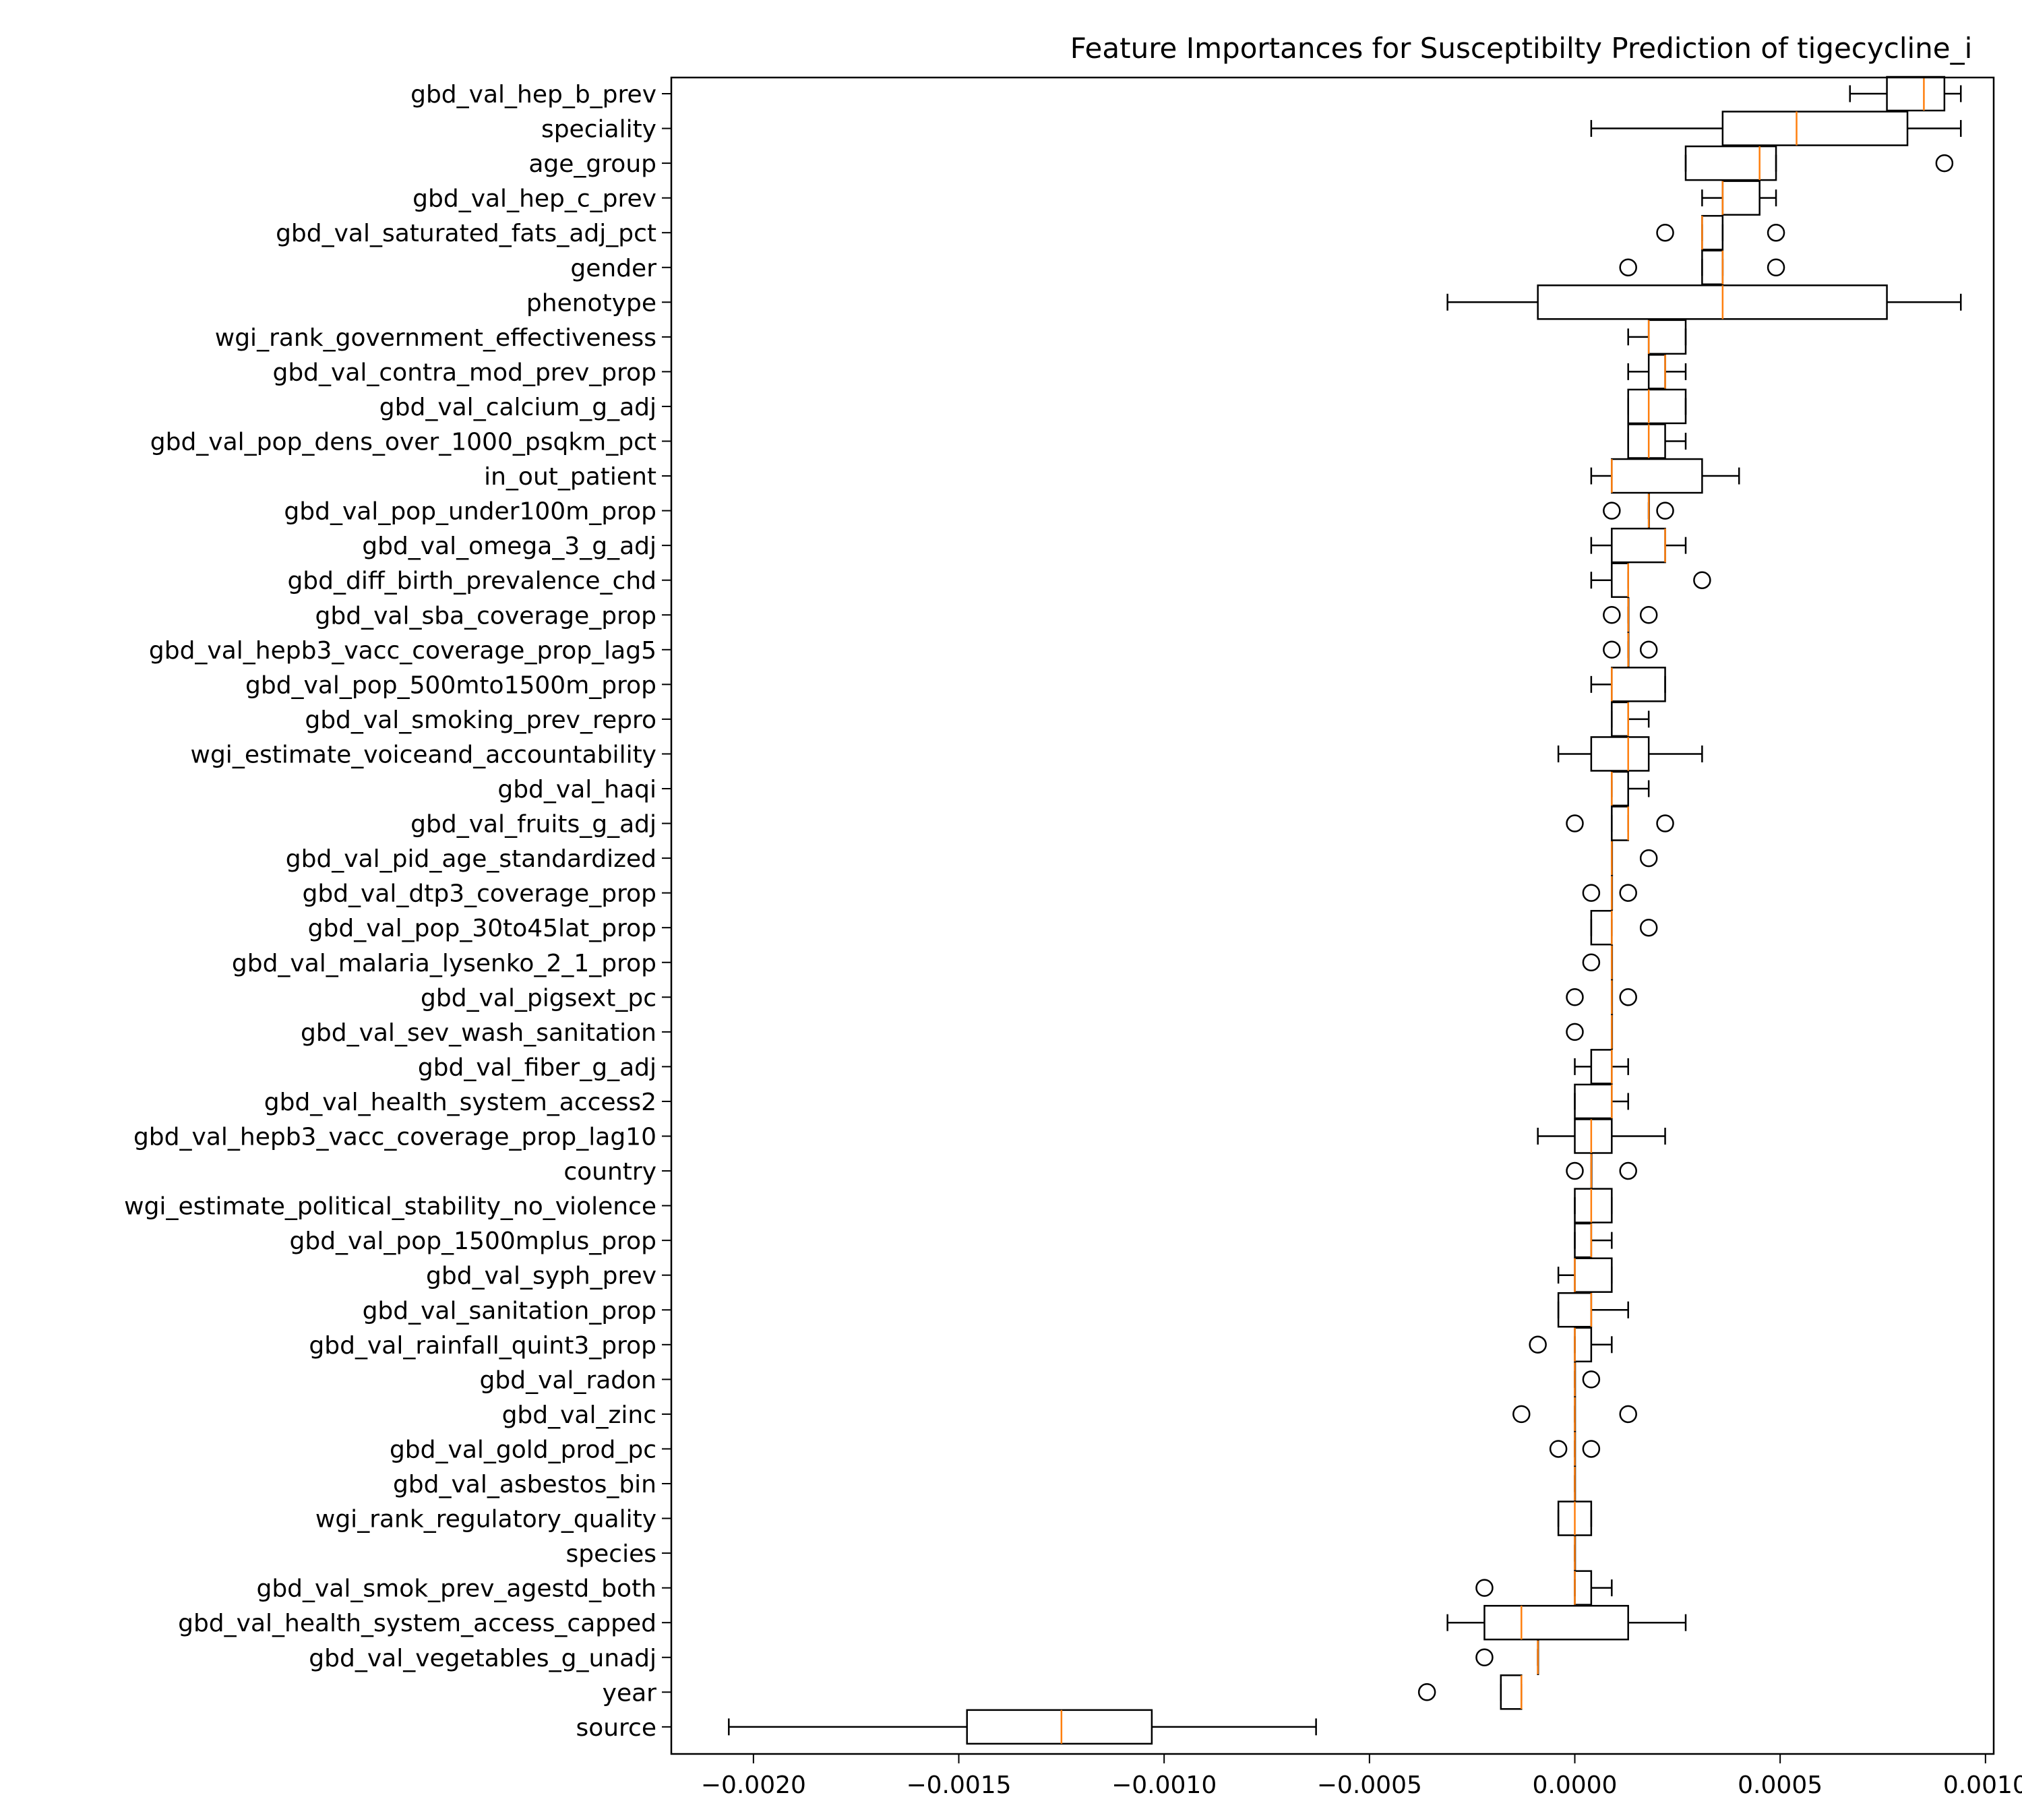 The height and width of the screenshot is (1820, 2022). I want to click on box-speciality, so click(1776, 128).